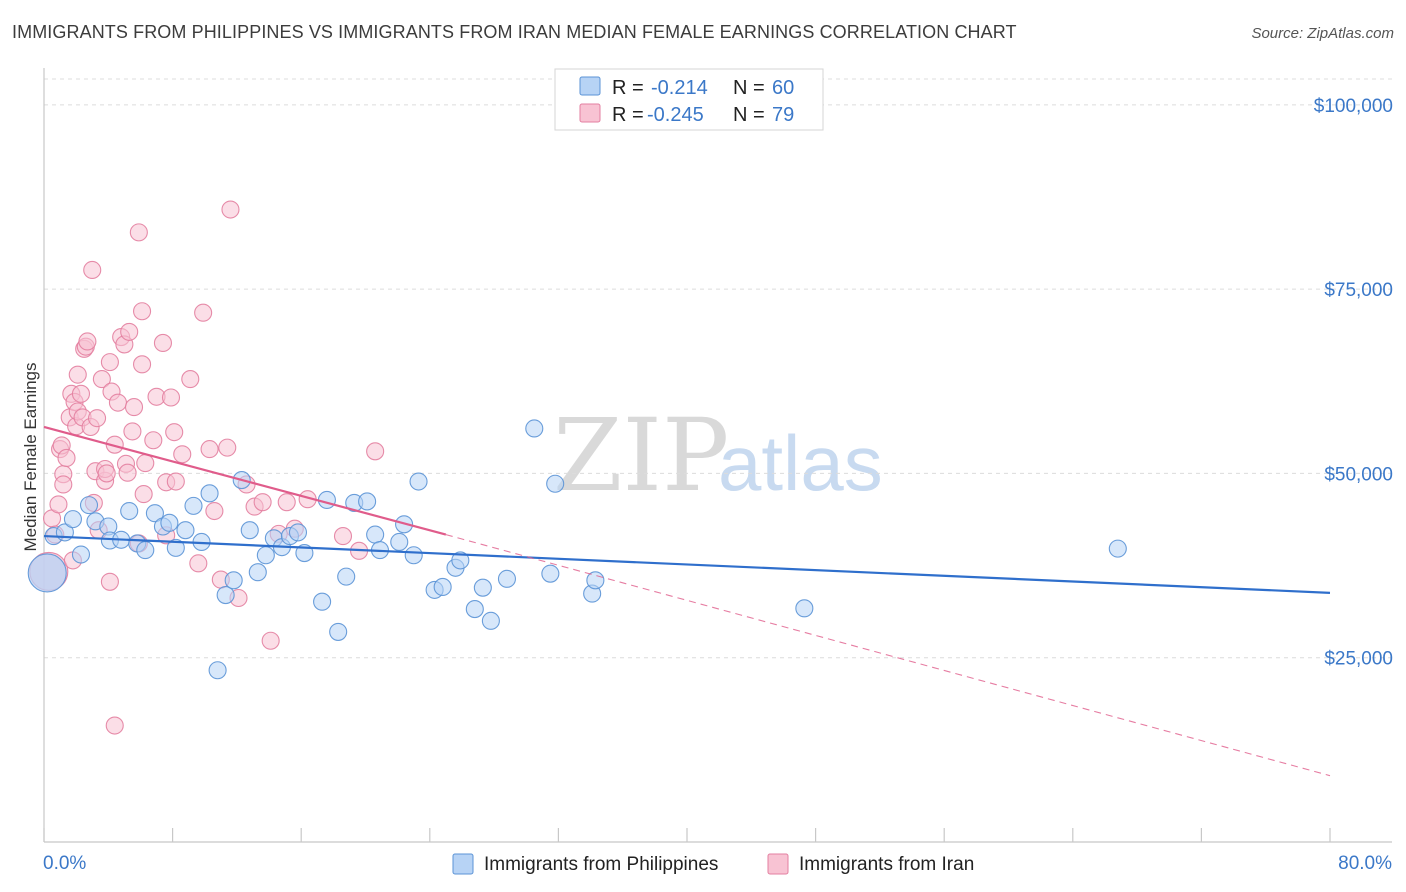 This screenshot has height=892, width=1406. I want to click on legend-n-label-2: N =, so click(749, 115).